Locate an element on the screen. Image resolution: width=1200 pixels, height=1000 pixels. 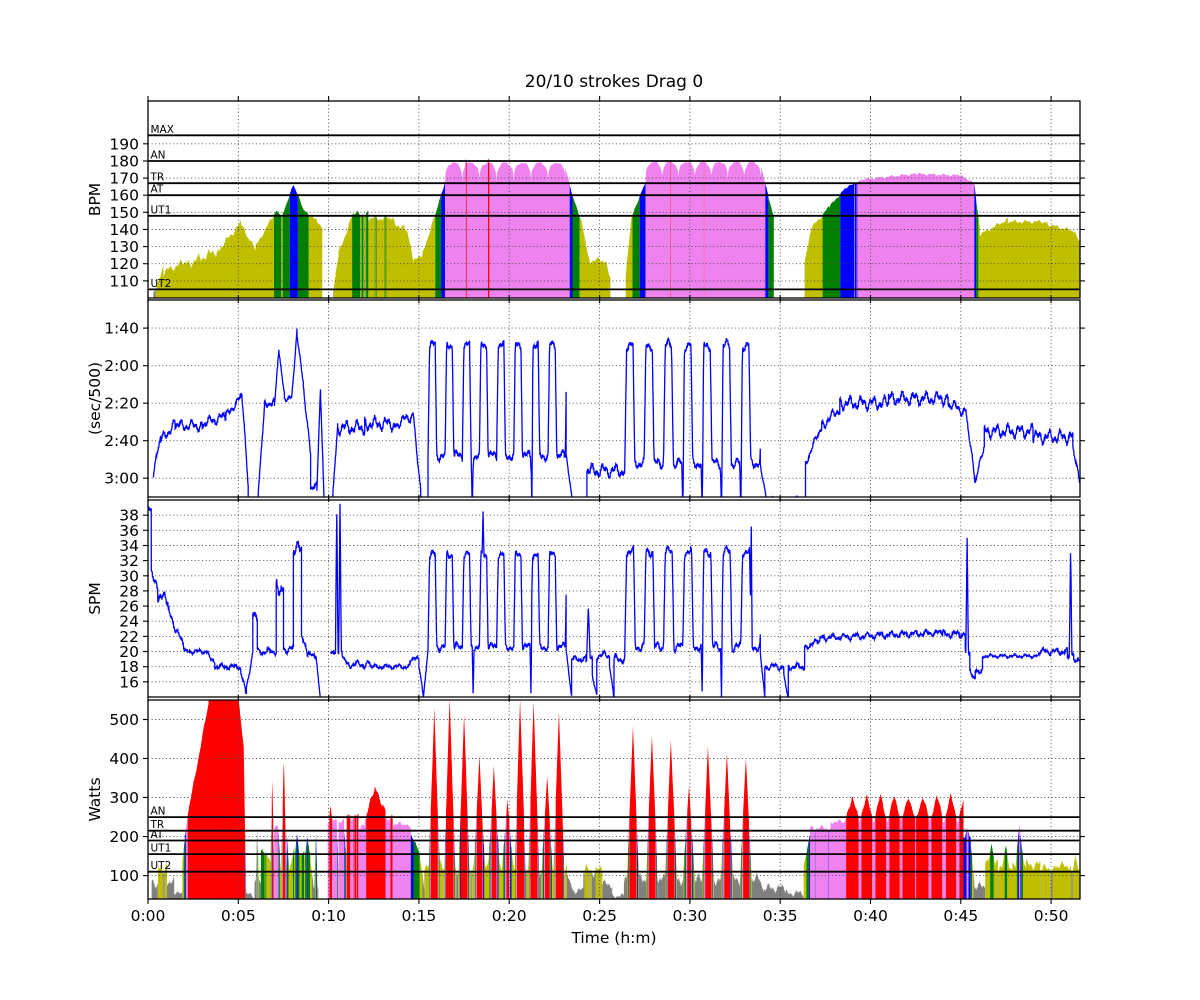
svg-text: 28 is located at coordinates (129, 591).